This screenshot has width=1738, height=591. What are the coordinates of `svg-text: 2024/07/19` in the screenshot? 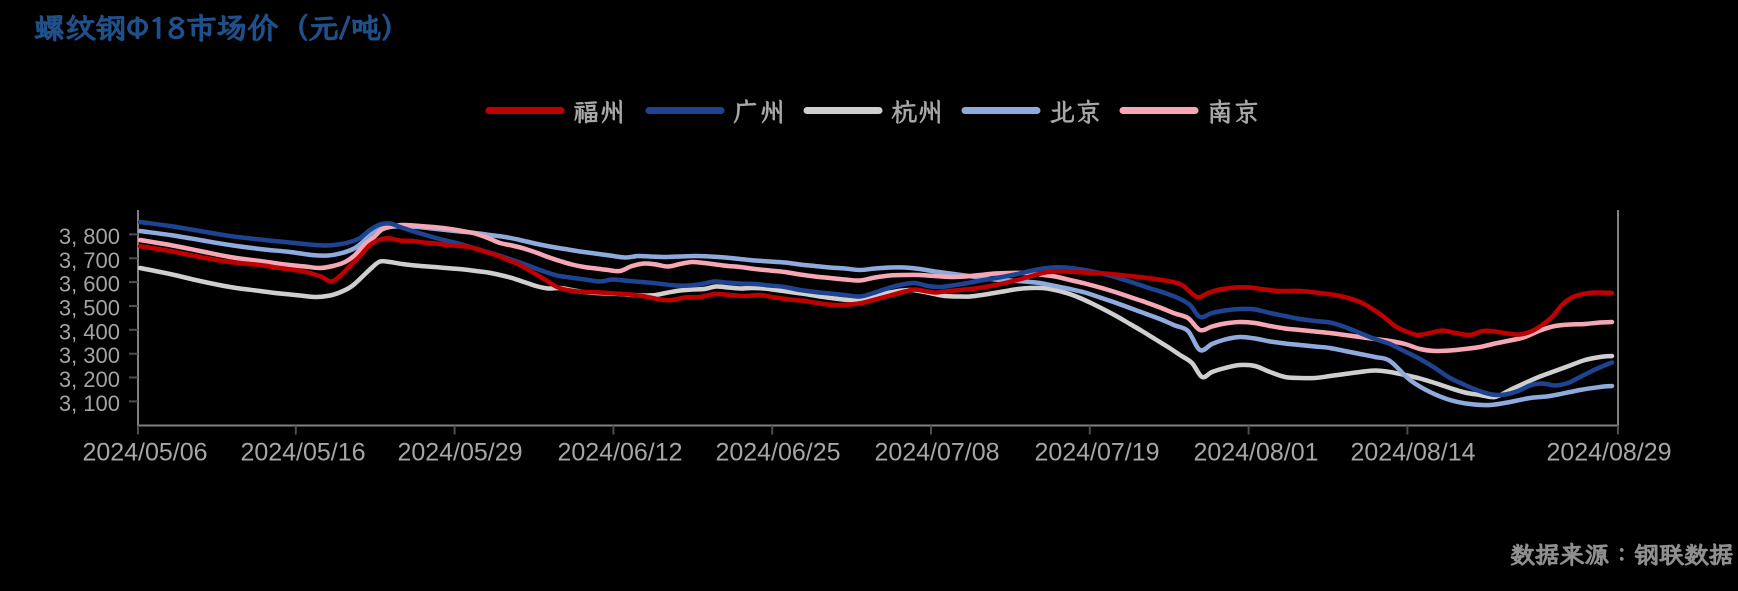 It's located at (1096, 453).